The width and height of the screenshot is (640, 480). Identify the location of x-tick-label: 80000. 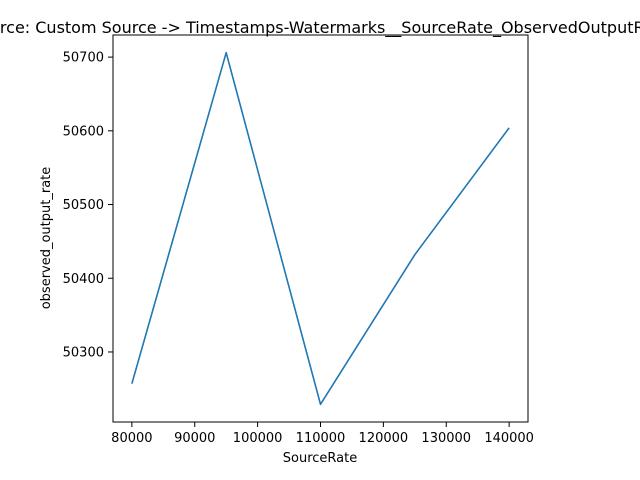
(131, 438).